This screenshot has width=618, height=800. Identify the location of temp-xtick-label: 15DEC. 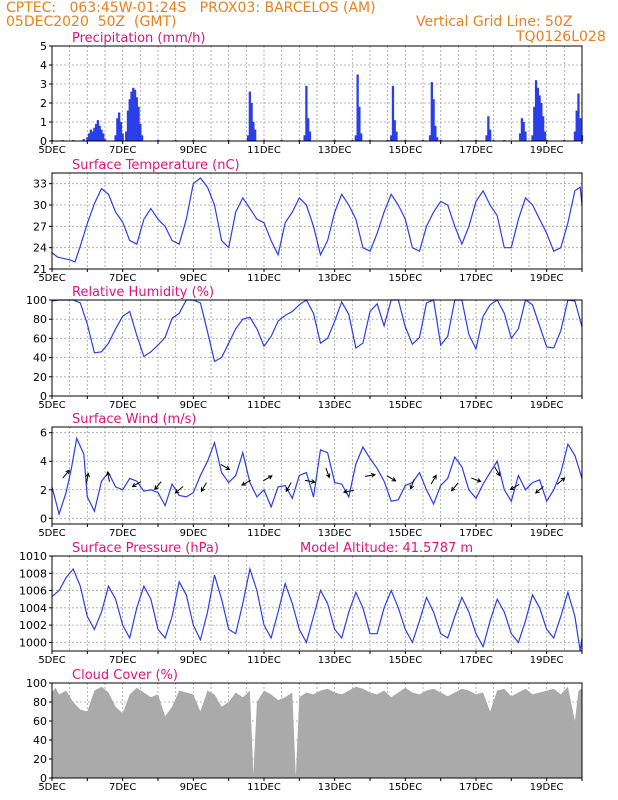
(405, 278).